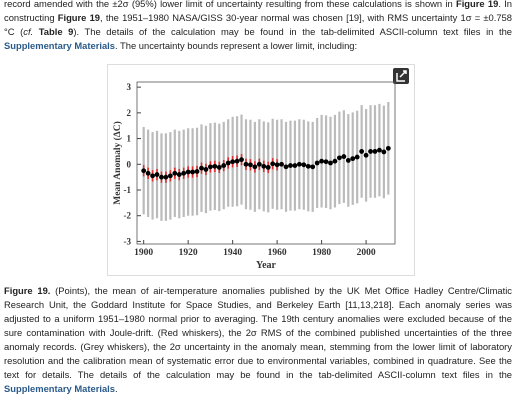 The image size is (518, 402). I want to click on x-tick-label: 2000, so click(366, 253).